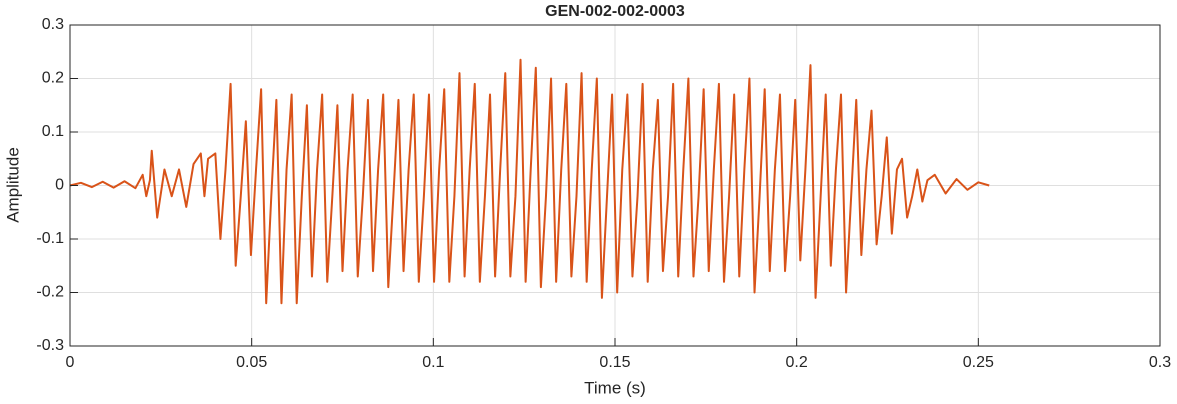 The height and width of the screenshot is (404, 1177). Describe the element at coordinates (615, 11) in the screenshot. I see `chart-title: GEN-002-002-0003` at that location.